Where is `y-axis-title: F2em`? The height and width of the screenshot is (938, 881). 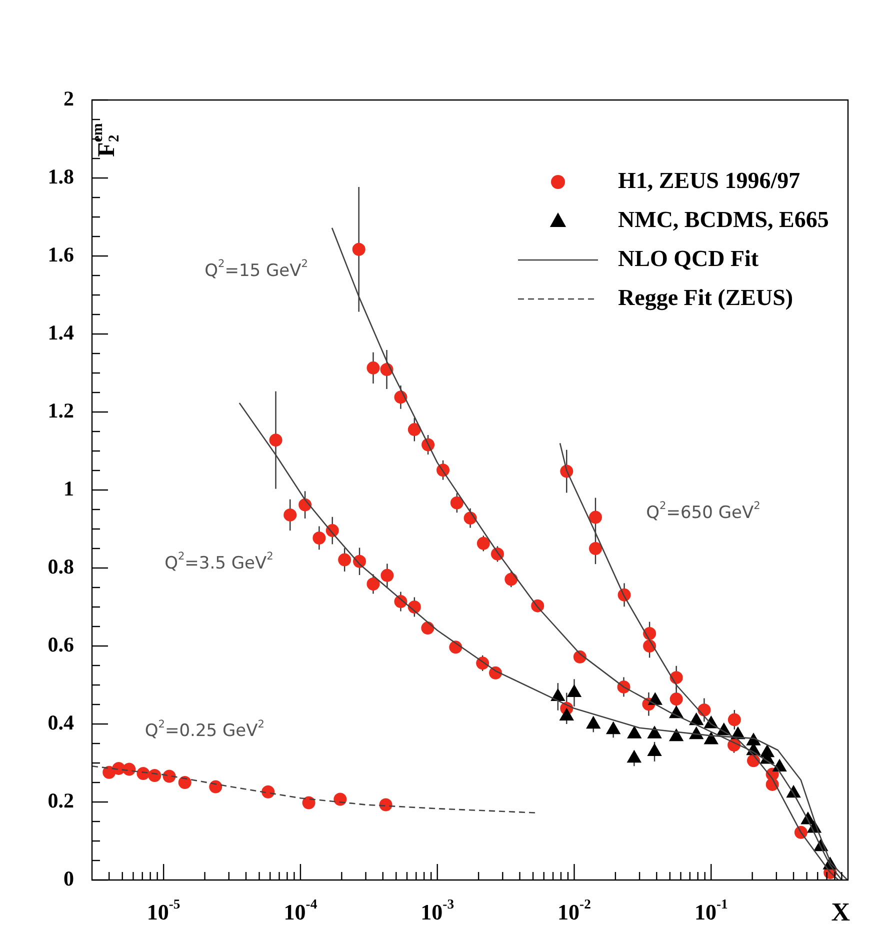
y-axis-title: F2em is located at coordinates (106, 139).